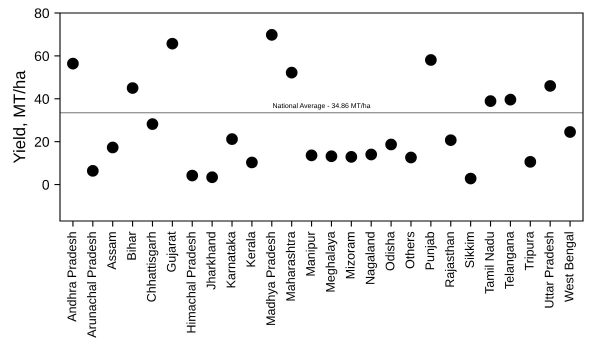  What do you see at coordinates (469, 250) in the screenshot?
I see `x-tick-label: Sikkim` at bounding box center [469, 250].